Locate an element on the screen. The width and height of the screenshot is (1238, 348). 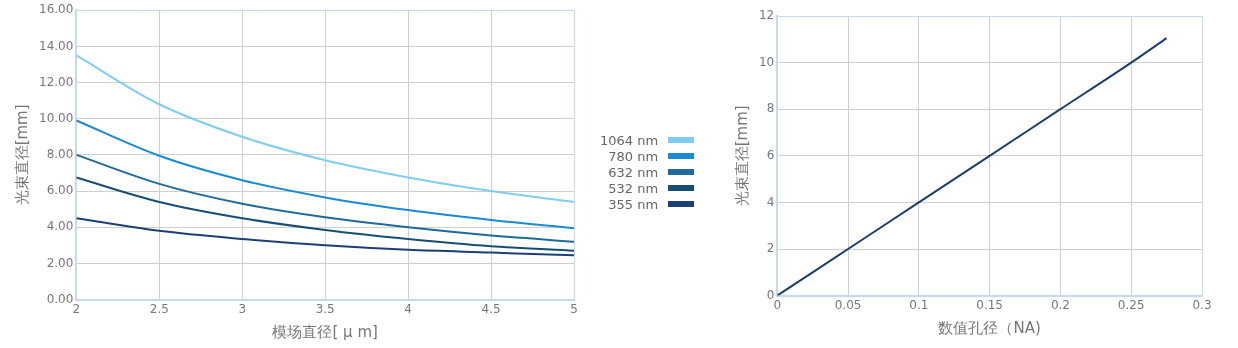
x-tick-label: 0.25 is located at coordinates (1131, 304).